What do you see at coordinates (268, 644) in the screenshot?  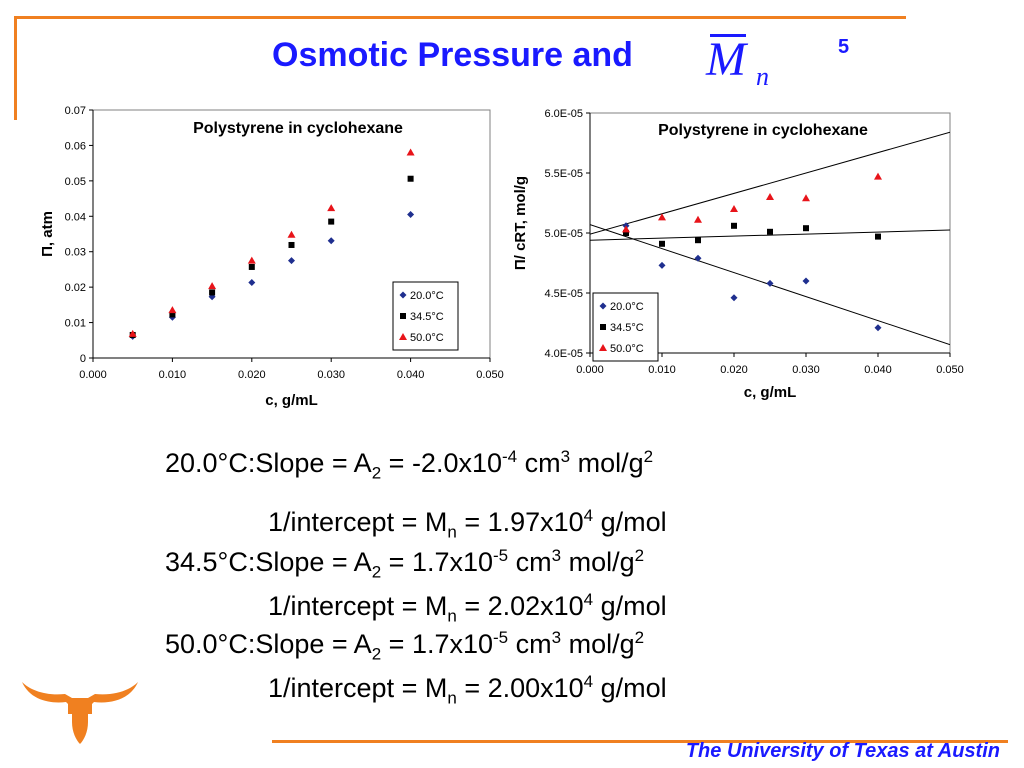 I see `equation-text: 50.0°C:Slope = A` at bounding box center [268, 644].